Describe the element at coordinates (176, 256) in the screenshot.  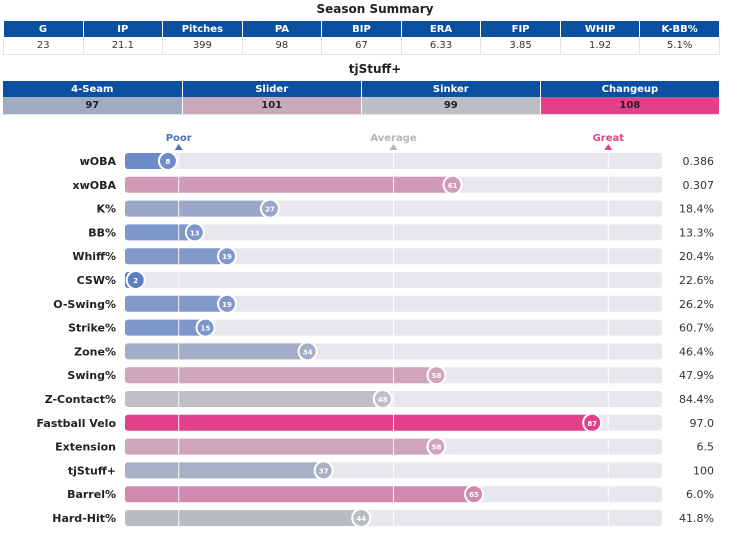
I see `bar-whiff` at that location.